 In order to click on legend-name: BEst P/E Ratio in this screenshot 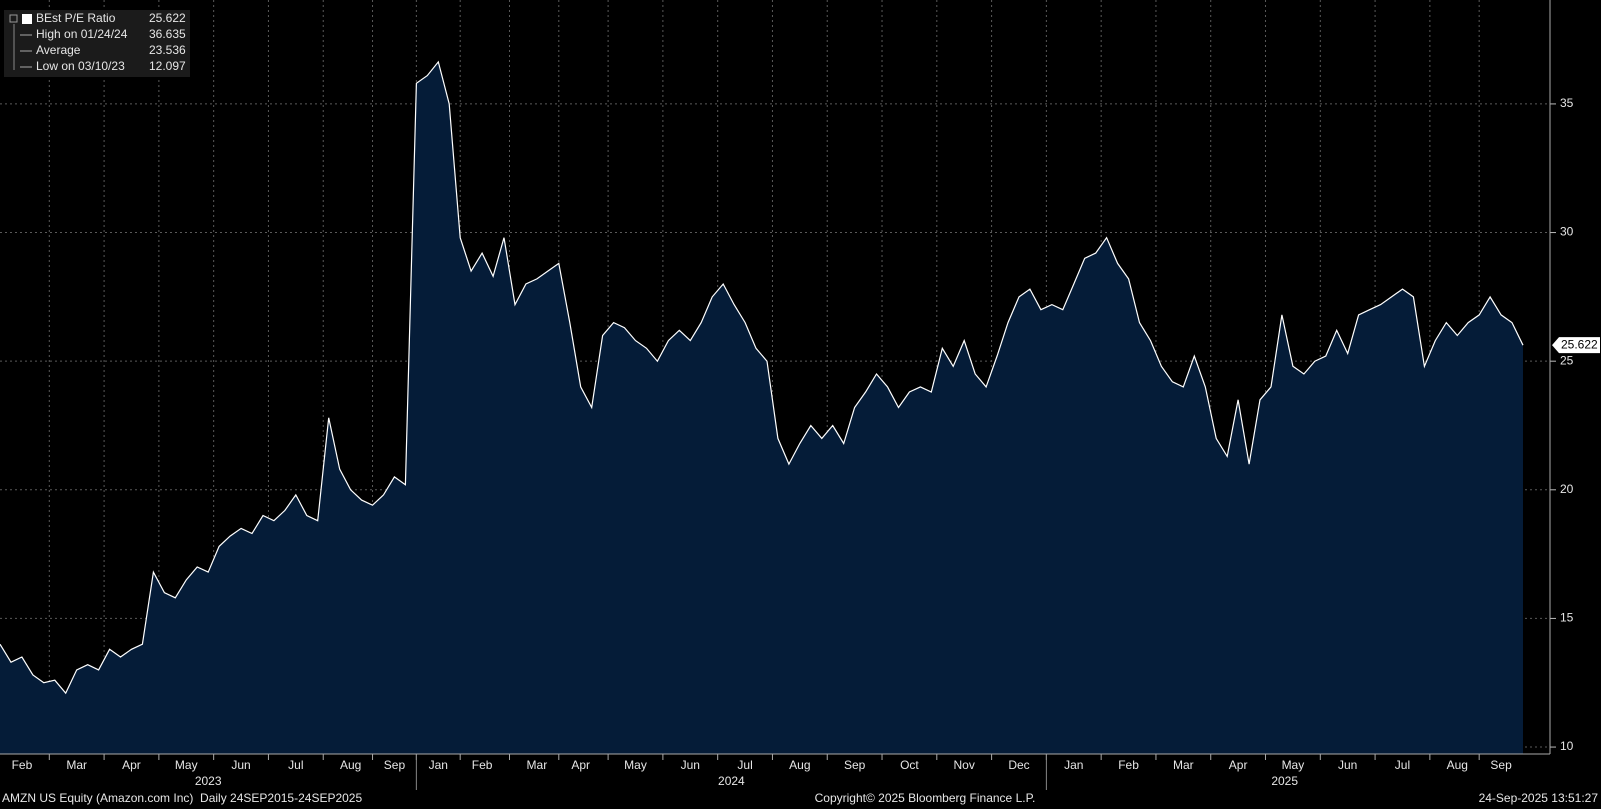, I will do `click(76, 18)`.